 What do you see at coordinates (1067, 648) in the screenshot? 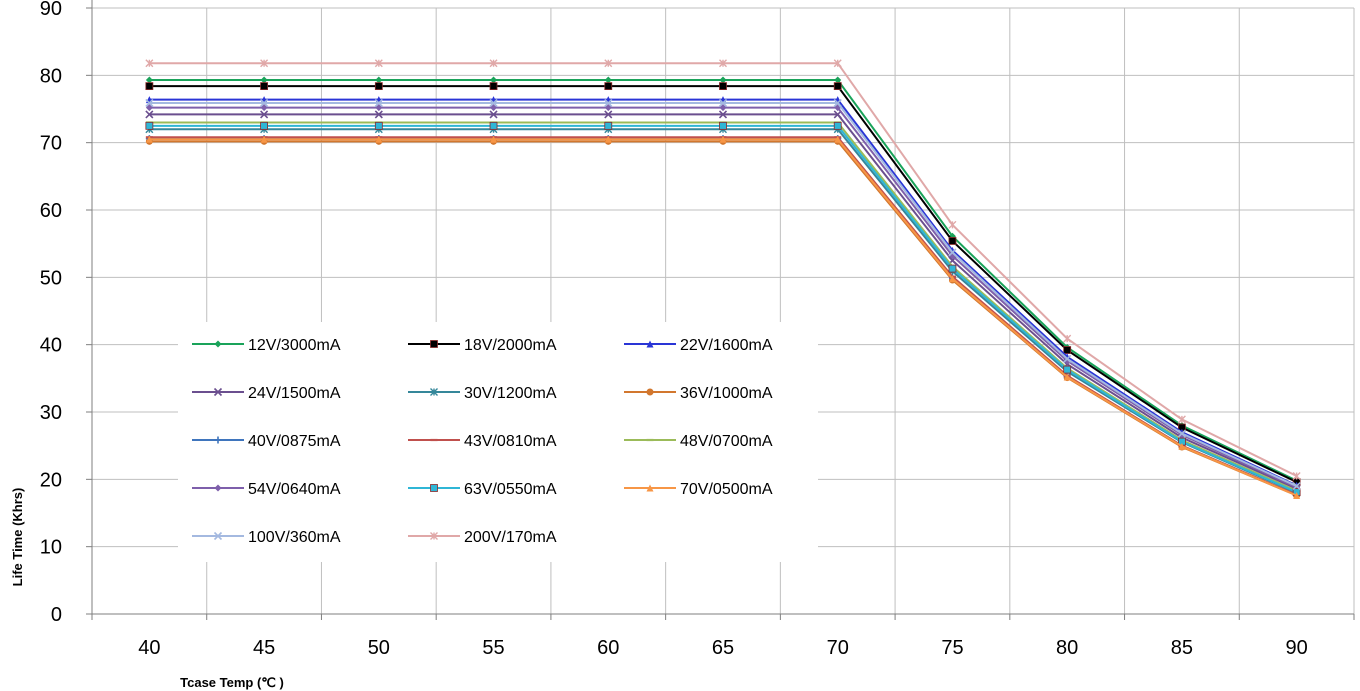
I see `x-tick-label: 80` at bounding box center [1067, 648].